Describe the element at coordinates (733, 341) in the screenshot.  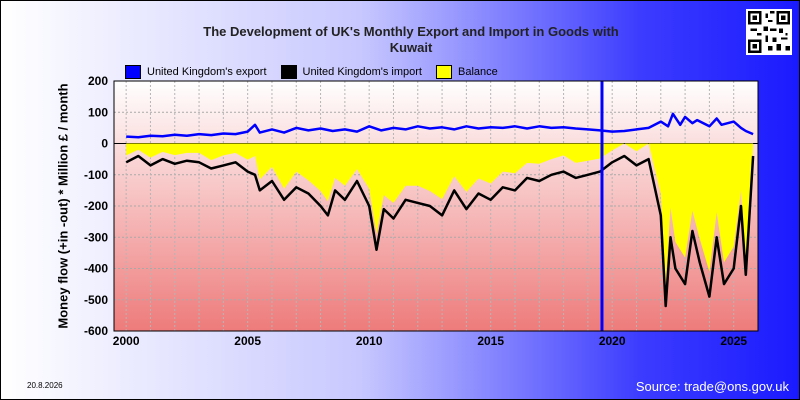
I see `x-tick-label: 2025` at that location.